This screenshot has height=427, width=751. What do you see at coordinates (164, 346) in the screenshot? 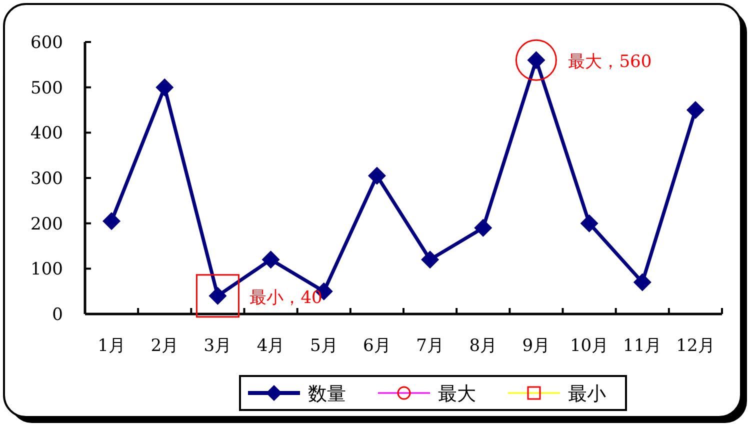
I see `x-tick-label: 2月` at bounding box center [164, 346].